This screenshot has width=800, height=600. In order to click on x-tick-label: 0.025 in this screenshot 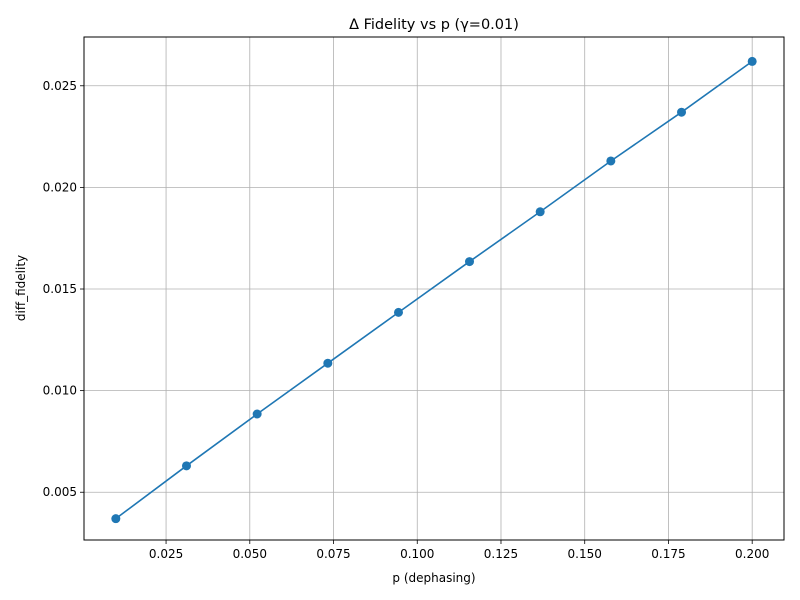, I will do `click(166, 554)`.